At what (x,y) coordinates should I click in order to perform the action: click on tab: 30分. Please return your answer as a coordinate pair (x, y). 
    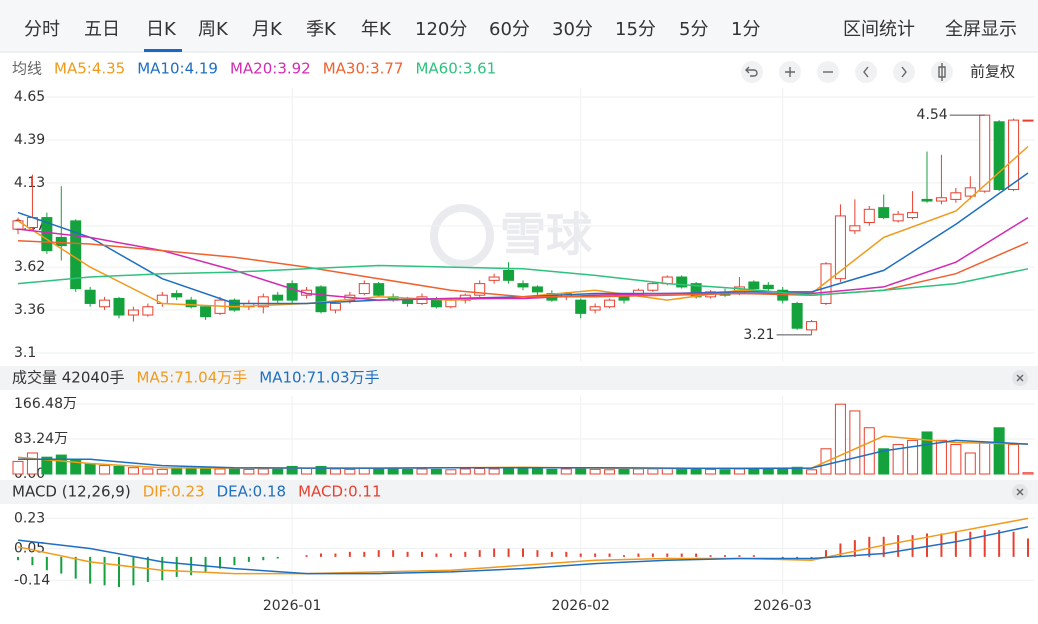
    Looking at the image, I should click on (572, 29).